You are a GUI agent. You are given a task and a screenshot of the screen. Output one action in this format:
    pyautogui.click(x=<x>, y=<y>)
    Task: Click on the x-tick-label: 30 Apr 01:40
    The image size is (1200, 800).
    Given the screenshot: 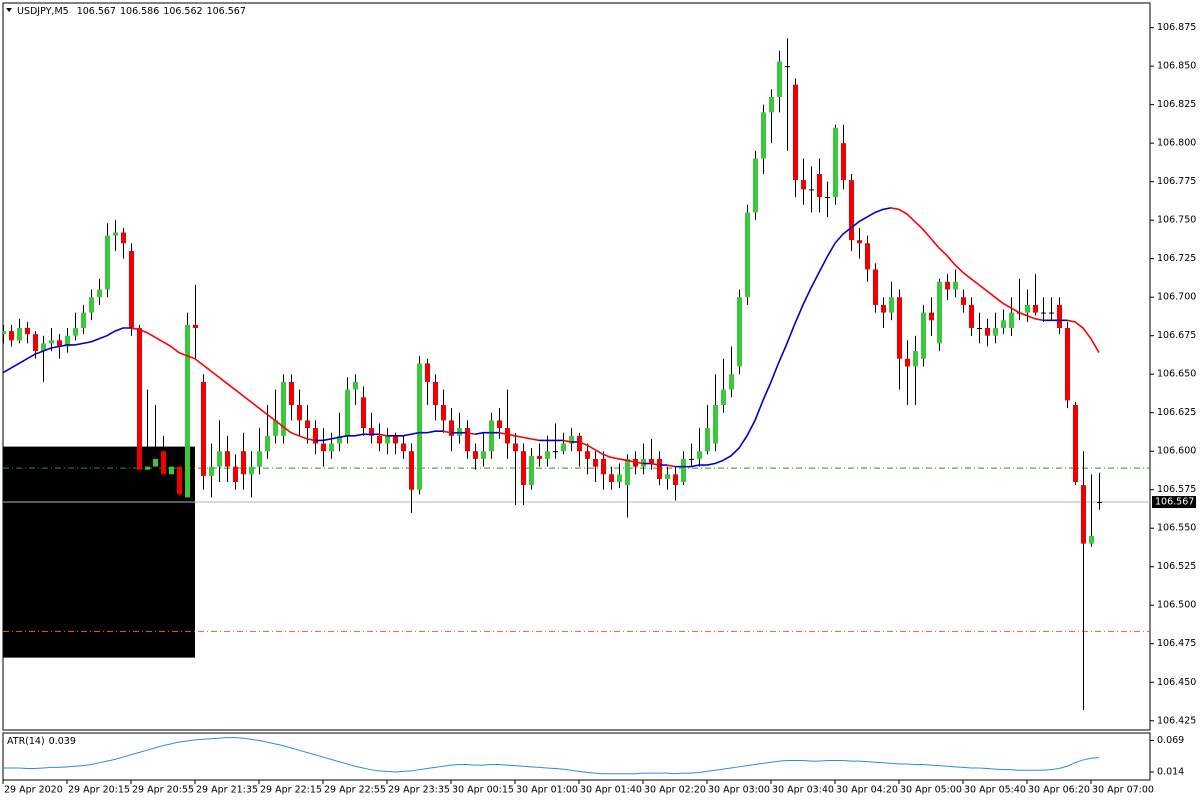 What is the action you would take?
    pyautogui.click(x=611, y=790)
    